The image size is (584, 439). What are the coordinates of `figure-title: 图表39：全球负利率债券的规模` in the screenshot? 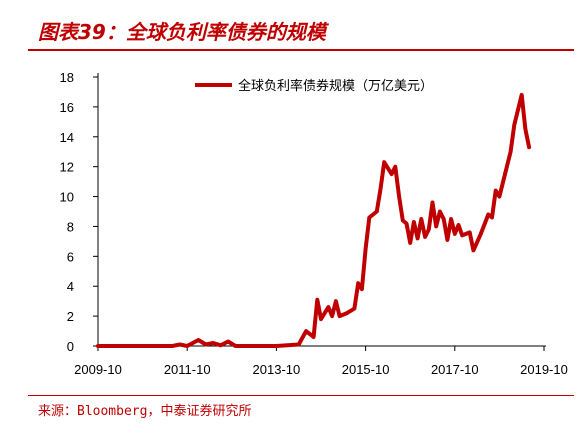 It's located at (182, 32).